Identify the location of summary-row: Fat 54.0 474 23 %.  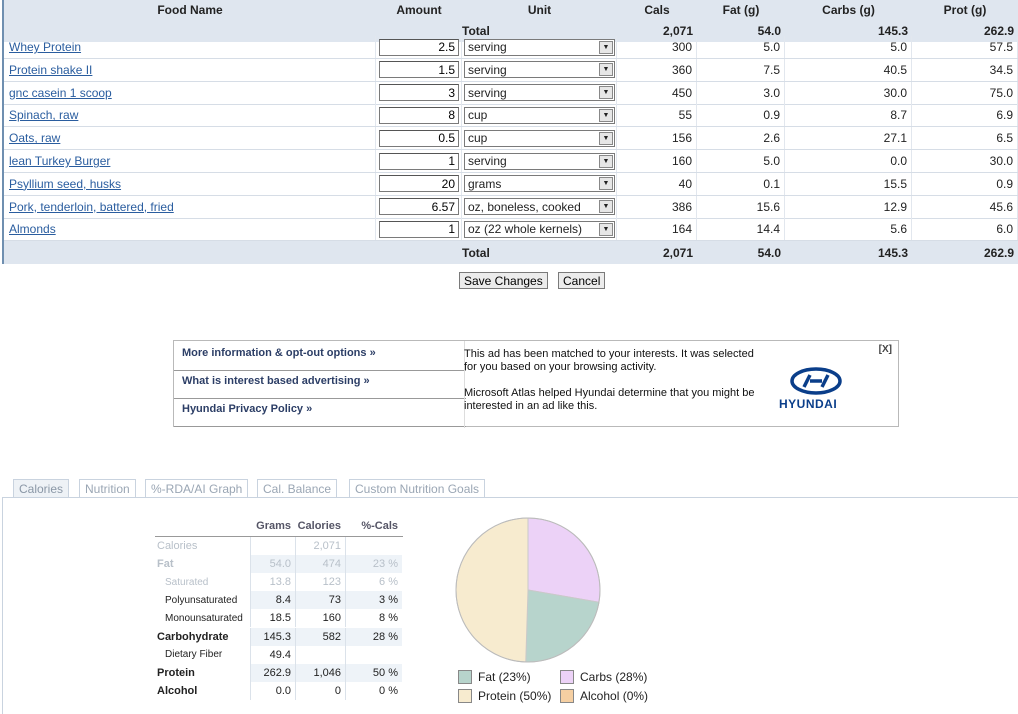
(280, 564).